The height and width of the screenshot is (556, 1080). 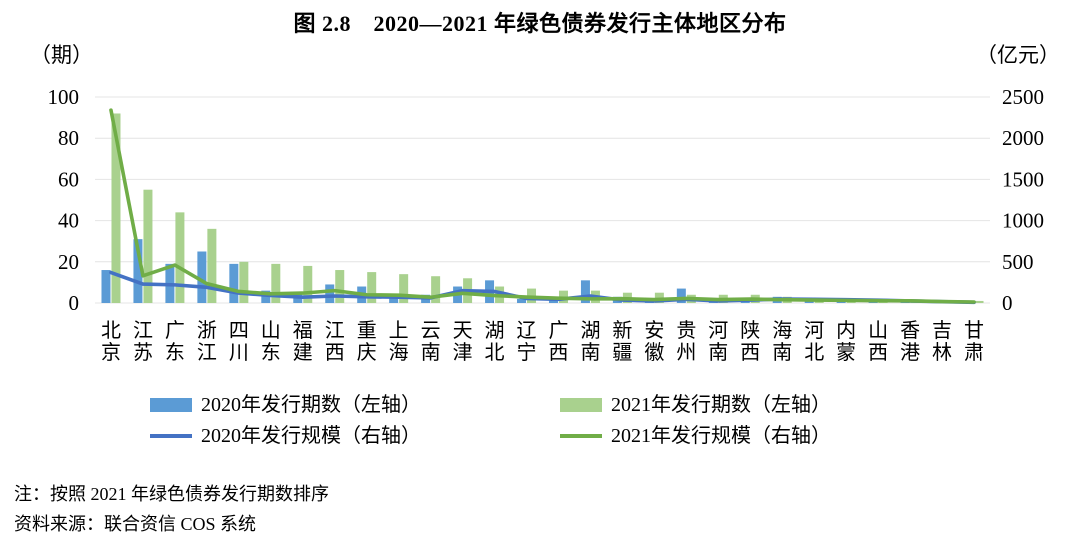 What do you see at coordinates (111, 341) in the screenshot?
I see `x-axis-label-北京: 北京` at bounding box center [111, 341].